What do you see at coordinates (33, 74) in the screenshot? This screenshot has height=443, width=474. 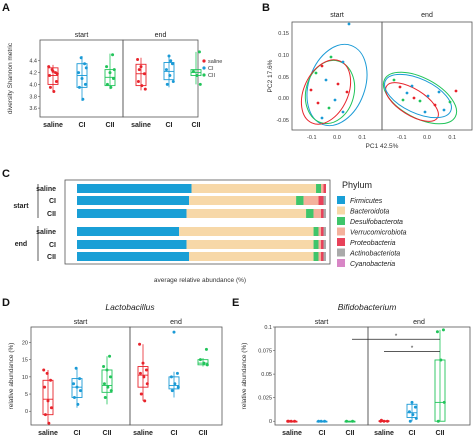 I see `y-tick-label: 4.2` at bounding box center [33, 74].